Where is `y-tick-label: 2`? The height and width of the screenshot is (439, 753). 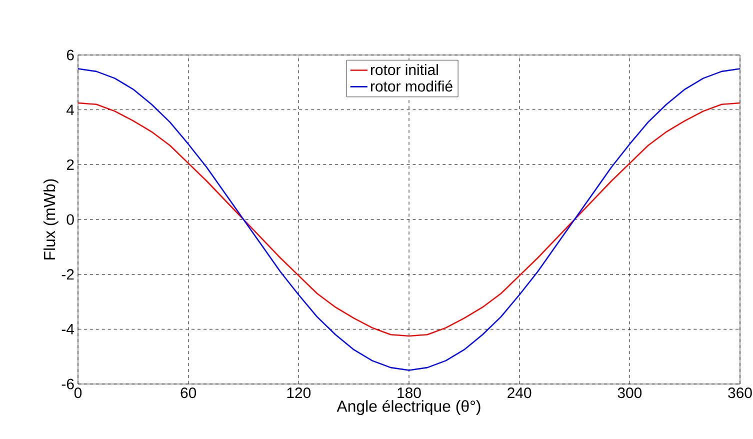 y-tick-label: 2 is located at coordinates (70, 164).